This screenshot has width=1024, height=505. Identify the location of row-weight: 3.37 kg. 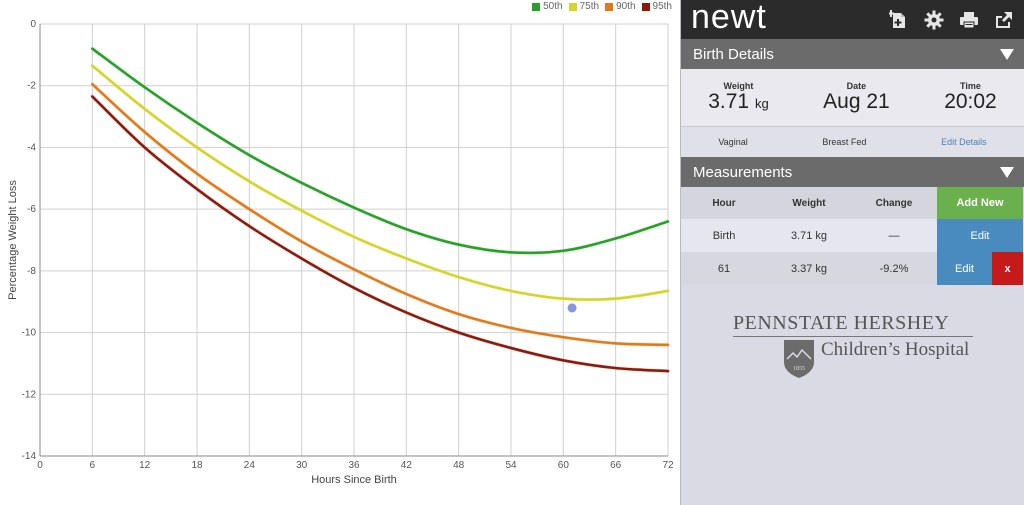
(809, 268).